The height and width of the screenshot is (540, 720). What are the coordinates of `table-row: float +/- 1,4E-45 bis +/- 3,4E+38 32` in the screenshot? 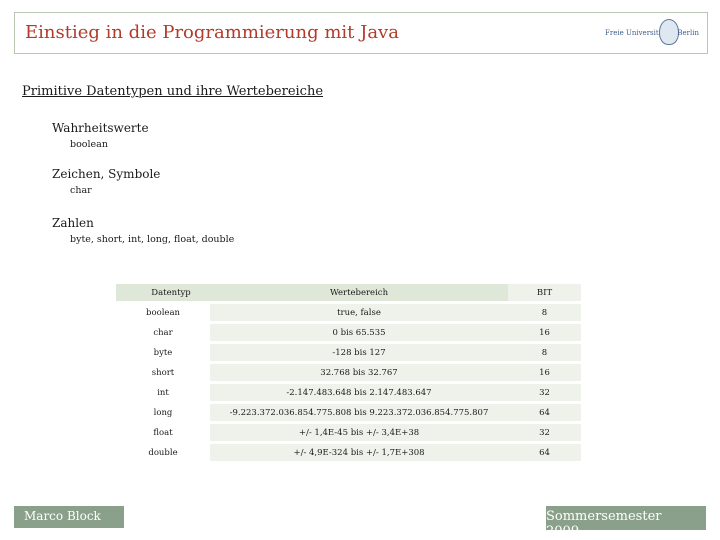 It's located at (348, 432).